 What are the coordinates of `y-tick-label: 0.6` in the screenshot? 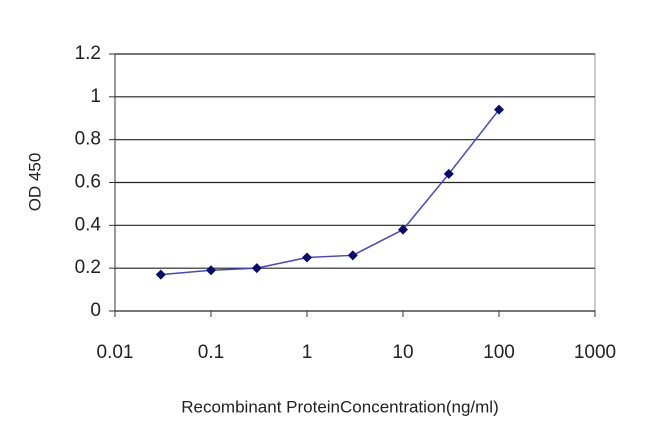 It's located at (88, 182).